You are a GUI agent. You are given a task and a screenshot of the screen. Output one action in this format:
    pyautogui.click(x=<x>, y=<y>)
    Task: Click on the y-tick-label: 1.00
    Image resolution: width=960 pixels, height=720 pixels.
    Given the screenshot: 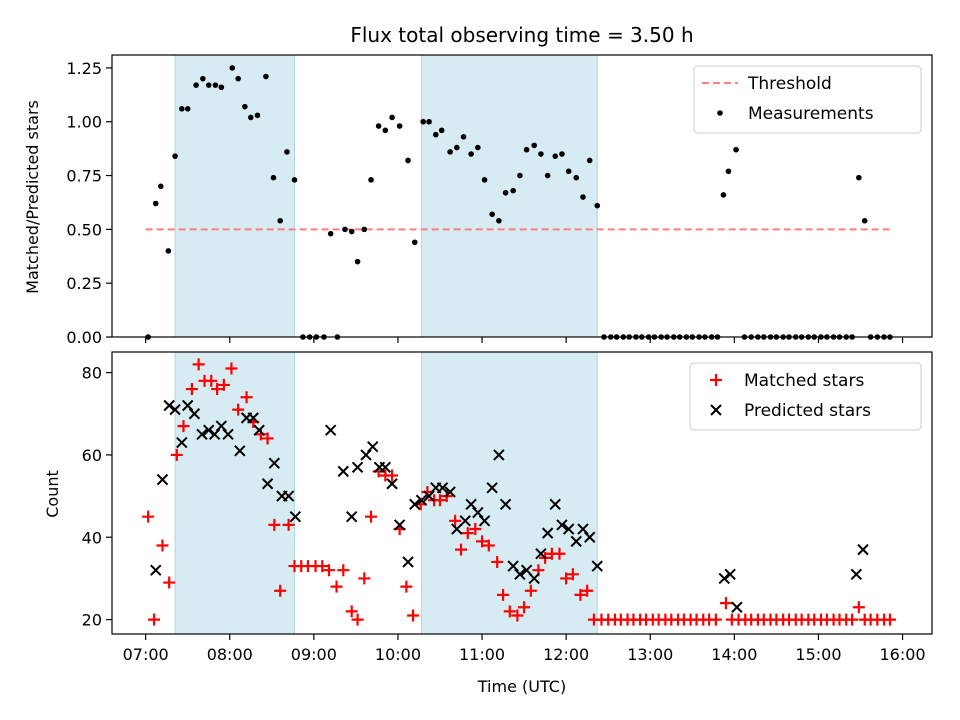 What is the action you would take?
    pyautogui.click(x=84, y=122)
    